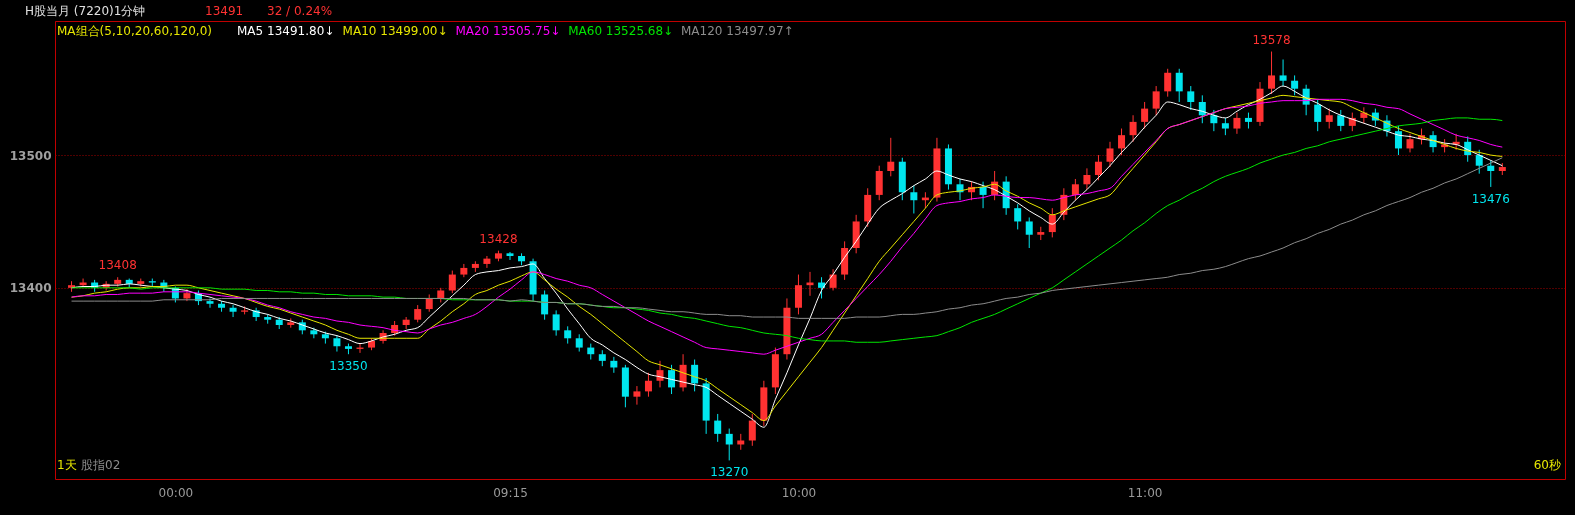  Describe the element at coordinates (729, 472) in the screenshot. I see `annotation: 13270` at that location.